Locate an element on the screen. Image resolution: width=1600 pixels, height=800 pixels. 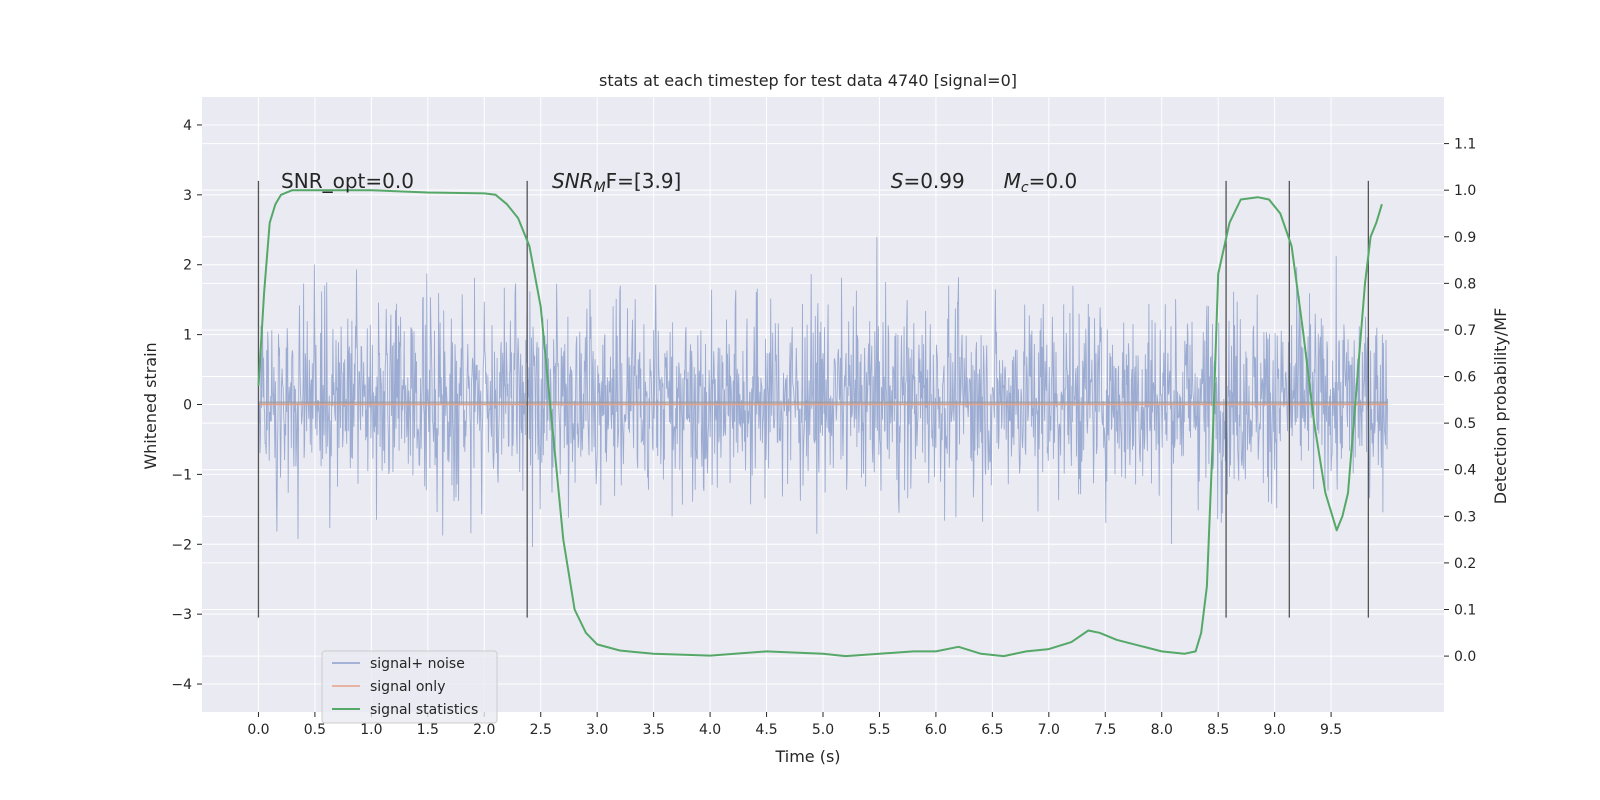
y2-tick-label: 0.8 is located at coordinates (1465, 284).